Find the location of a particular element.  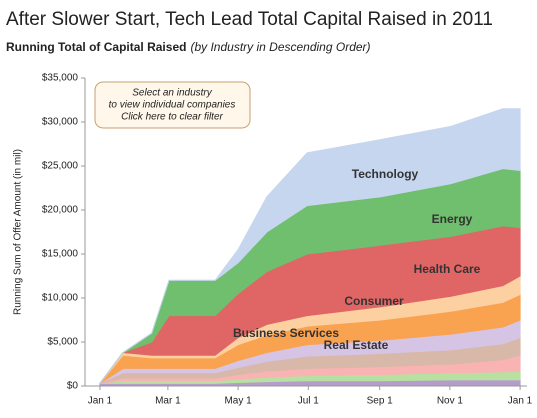

y-tick-label: $20,000 is located at coordinates (60, 210).